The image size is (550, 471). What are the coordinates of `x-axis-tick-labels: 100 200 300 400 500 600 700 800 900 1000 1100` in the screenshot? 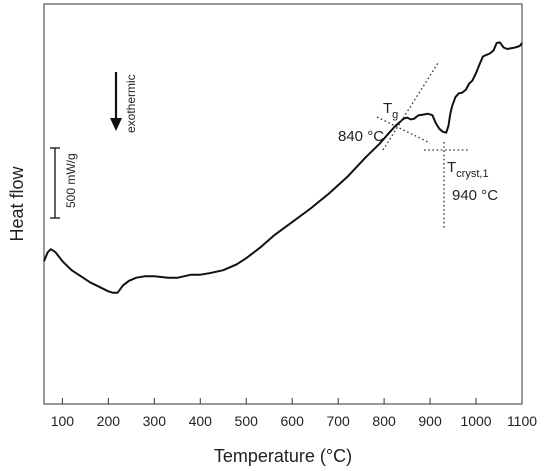 It's located at (294, 421).